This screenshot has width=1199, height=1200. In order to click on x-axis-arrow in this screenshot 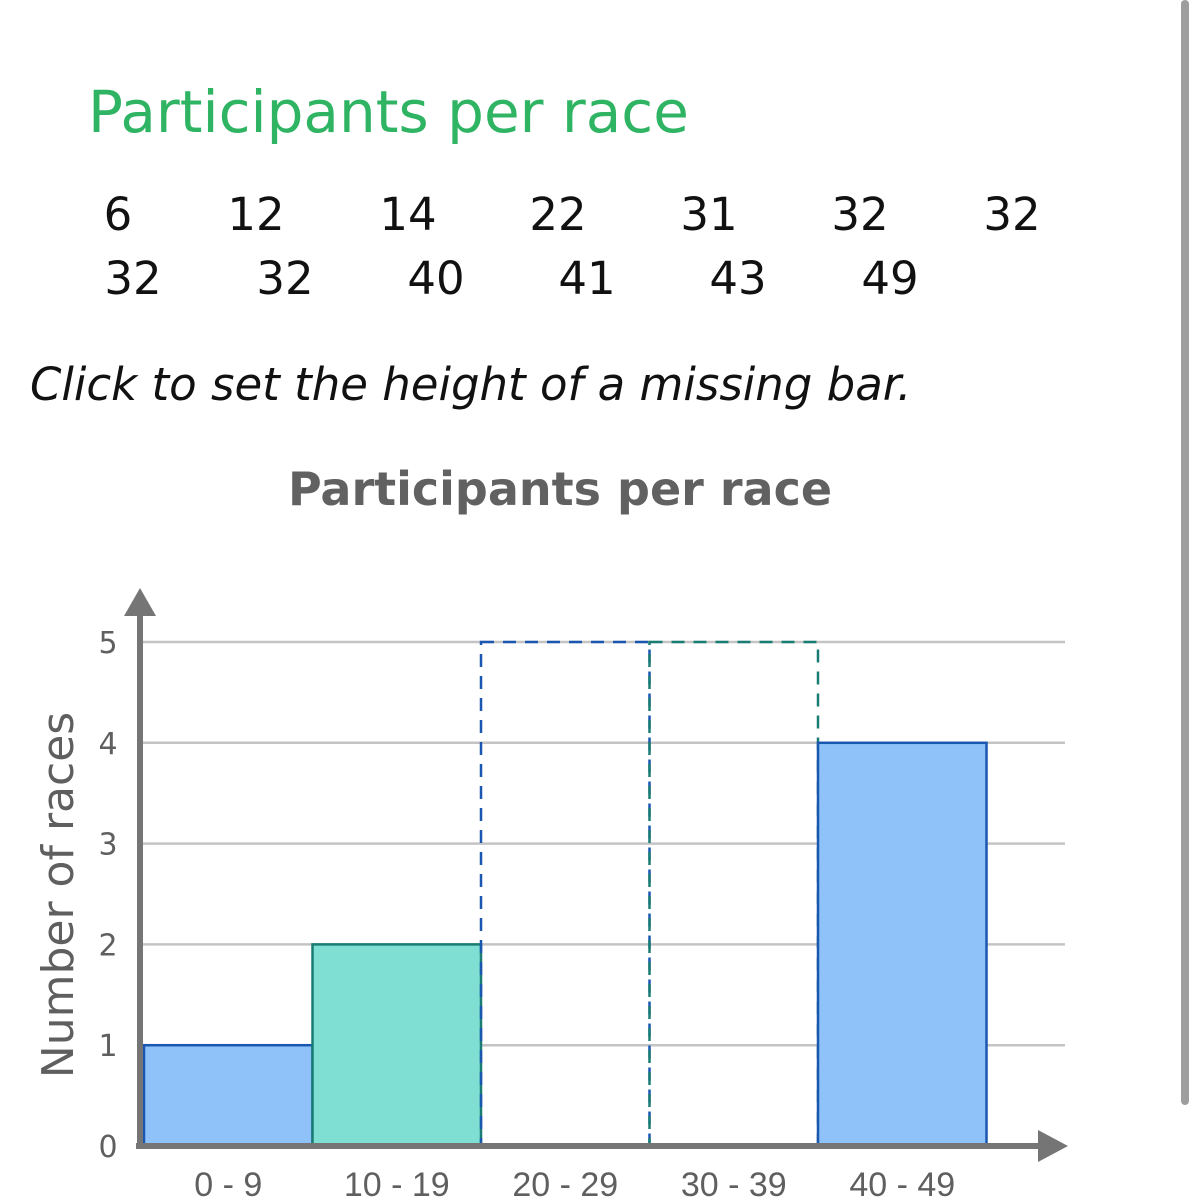, I will do `click(1053, 1146)`.